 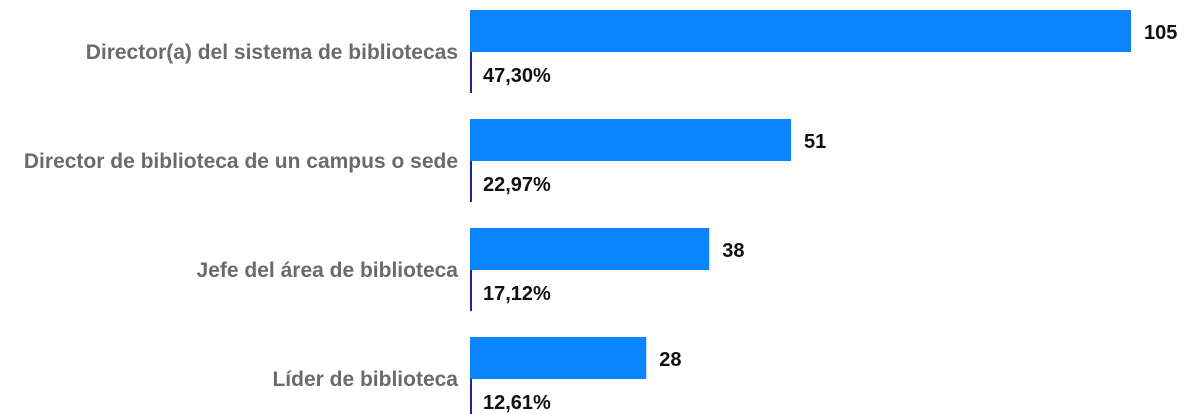 I want to click on percentage-label-2: 22,97%, so click(x=517, y=185).